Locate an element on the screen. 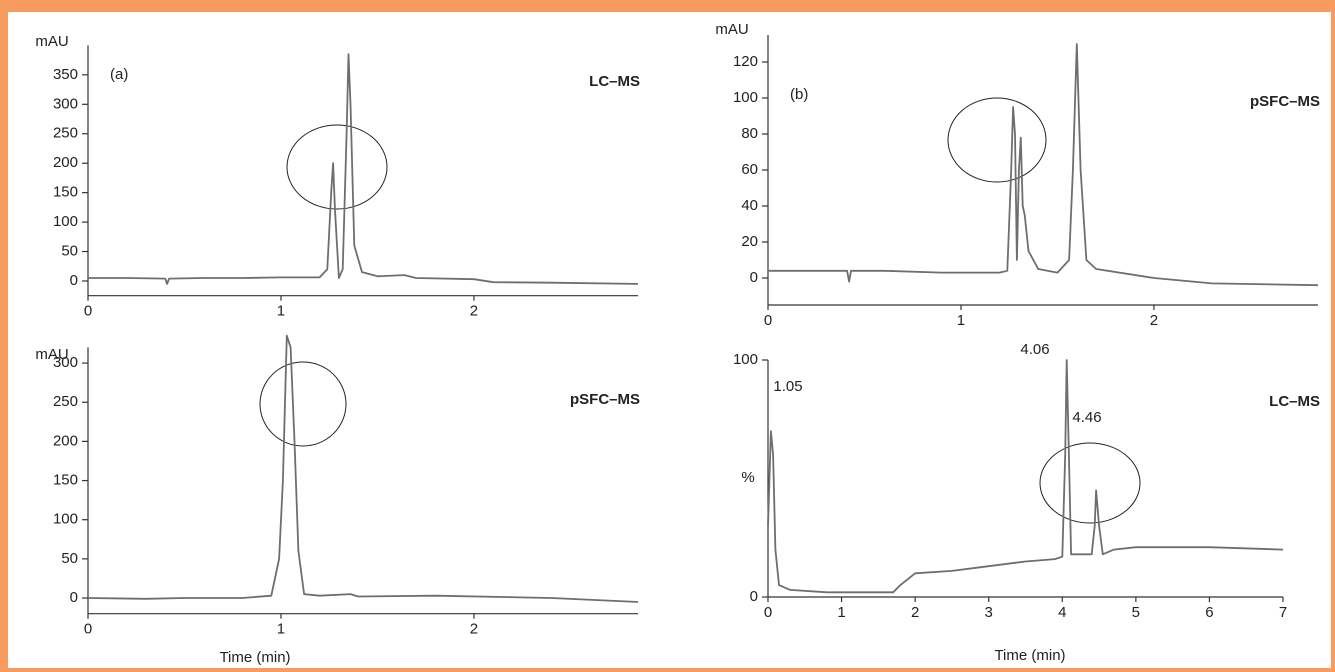 The width and height of the screenshot is (1335, 672). x-tick-label: 3 is located at coordinates (989, 612).